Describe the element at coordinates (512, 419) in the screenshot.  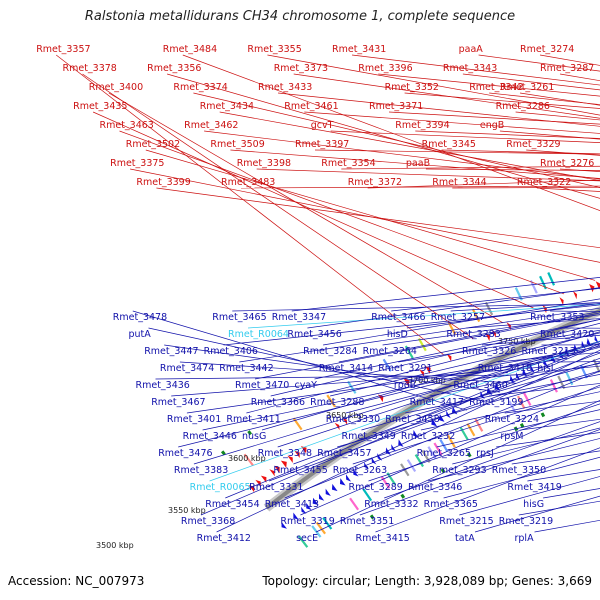
I see `gene-label: Rmet_3224` at that location.